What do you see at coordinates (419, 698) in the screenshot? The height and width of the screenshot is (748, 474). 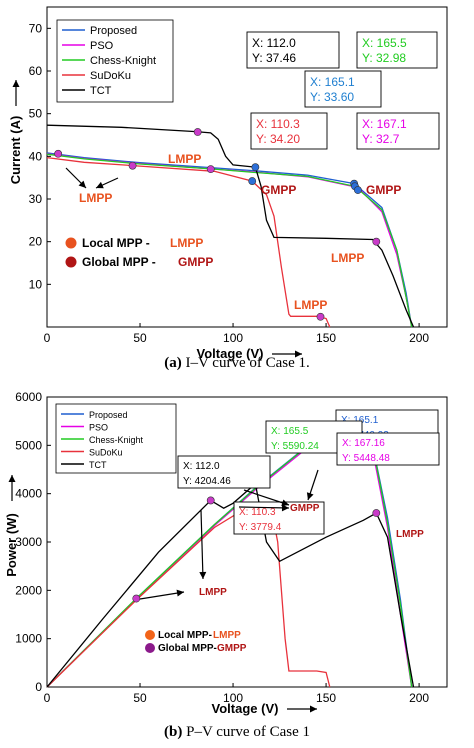 I see `chart2-x-tick-label: 200` at bounding box center [419, 698].